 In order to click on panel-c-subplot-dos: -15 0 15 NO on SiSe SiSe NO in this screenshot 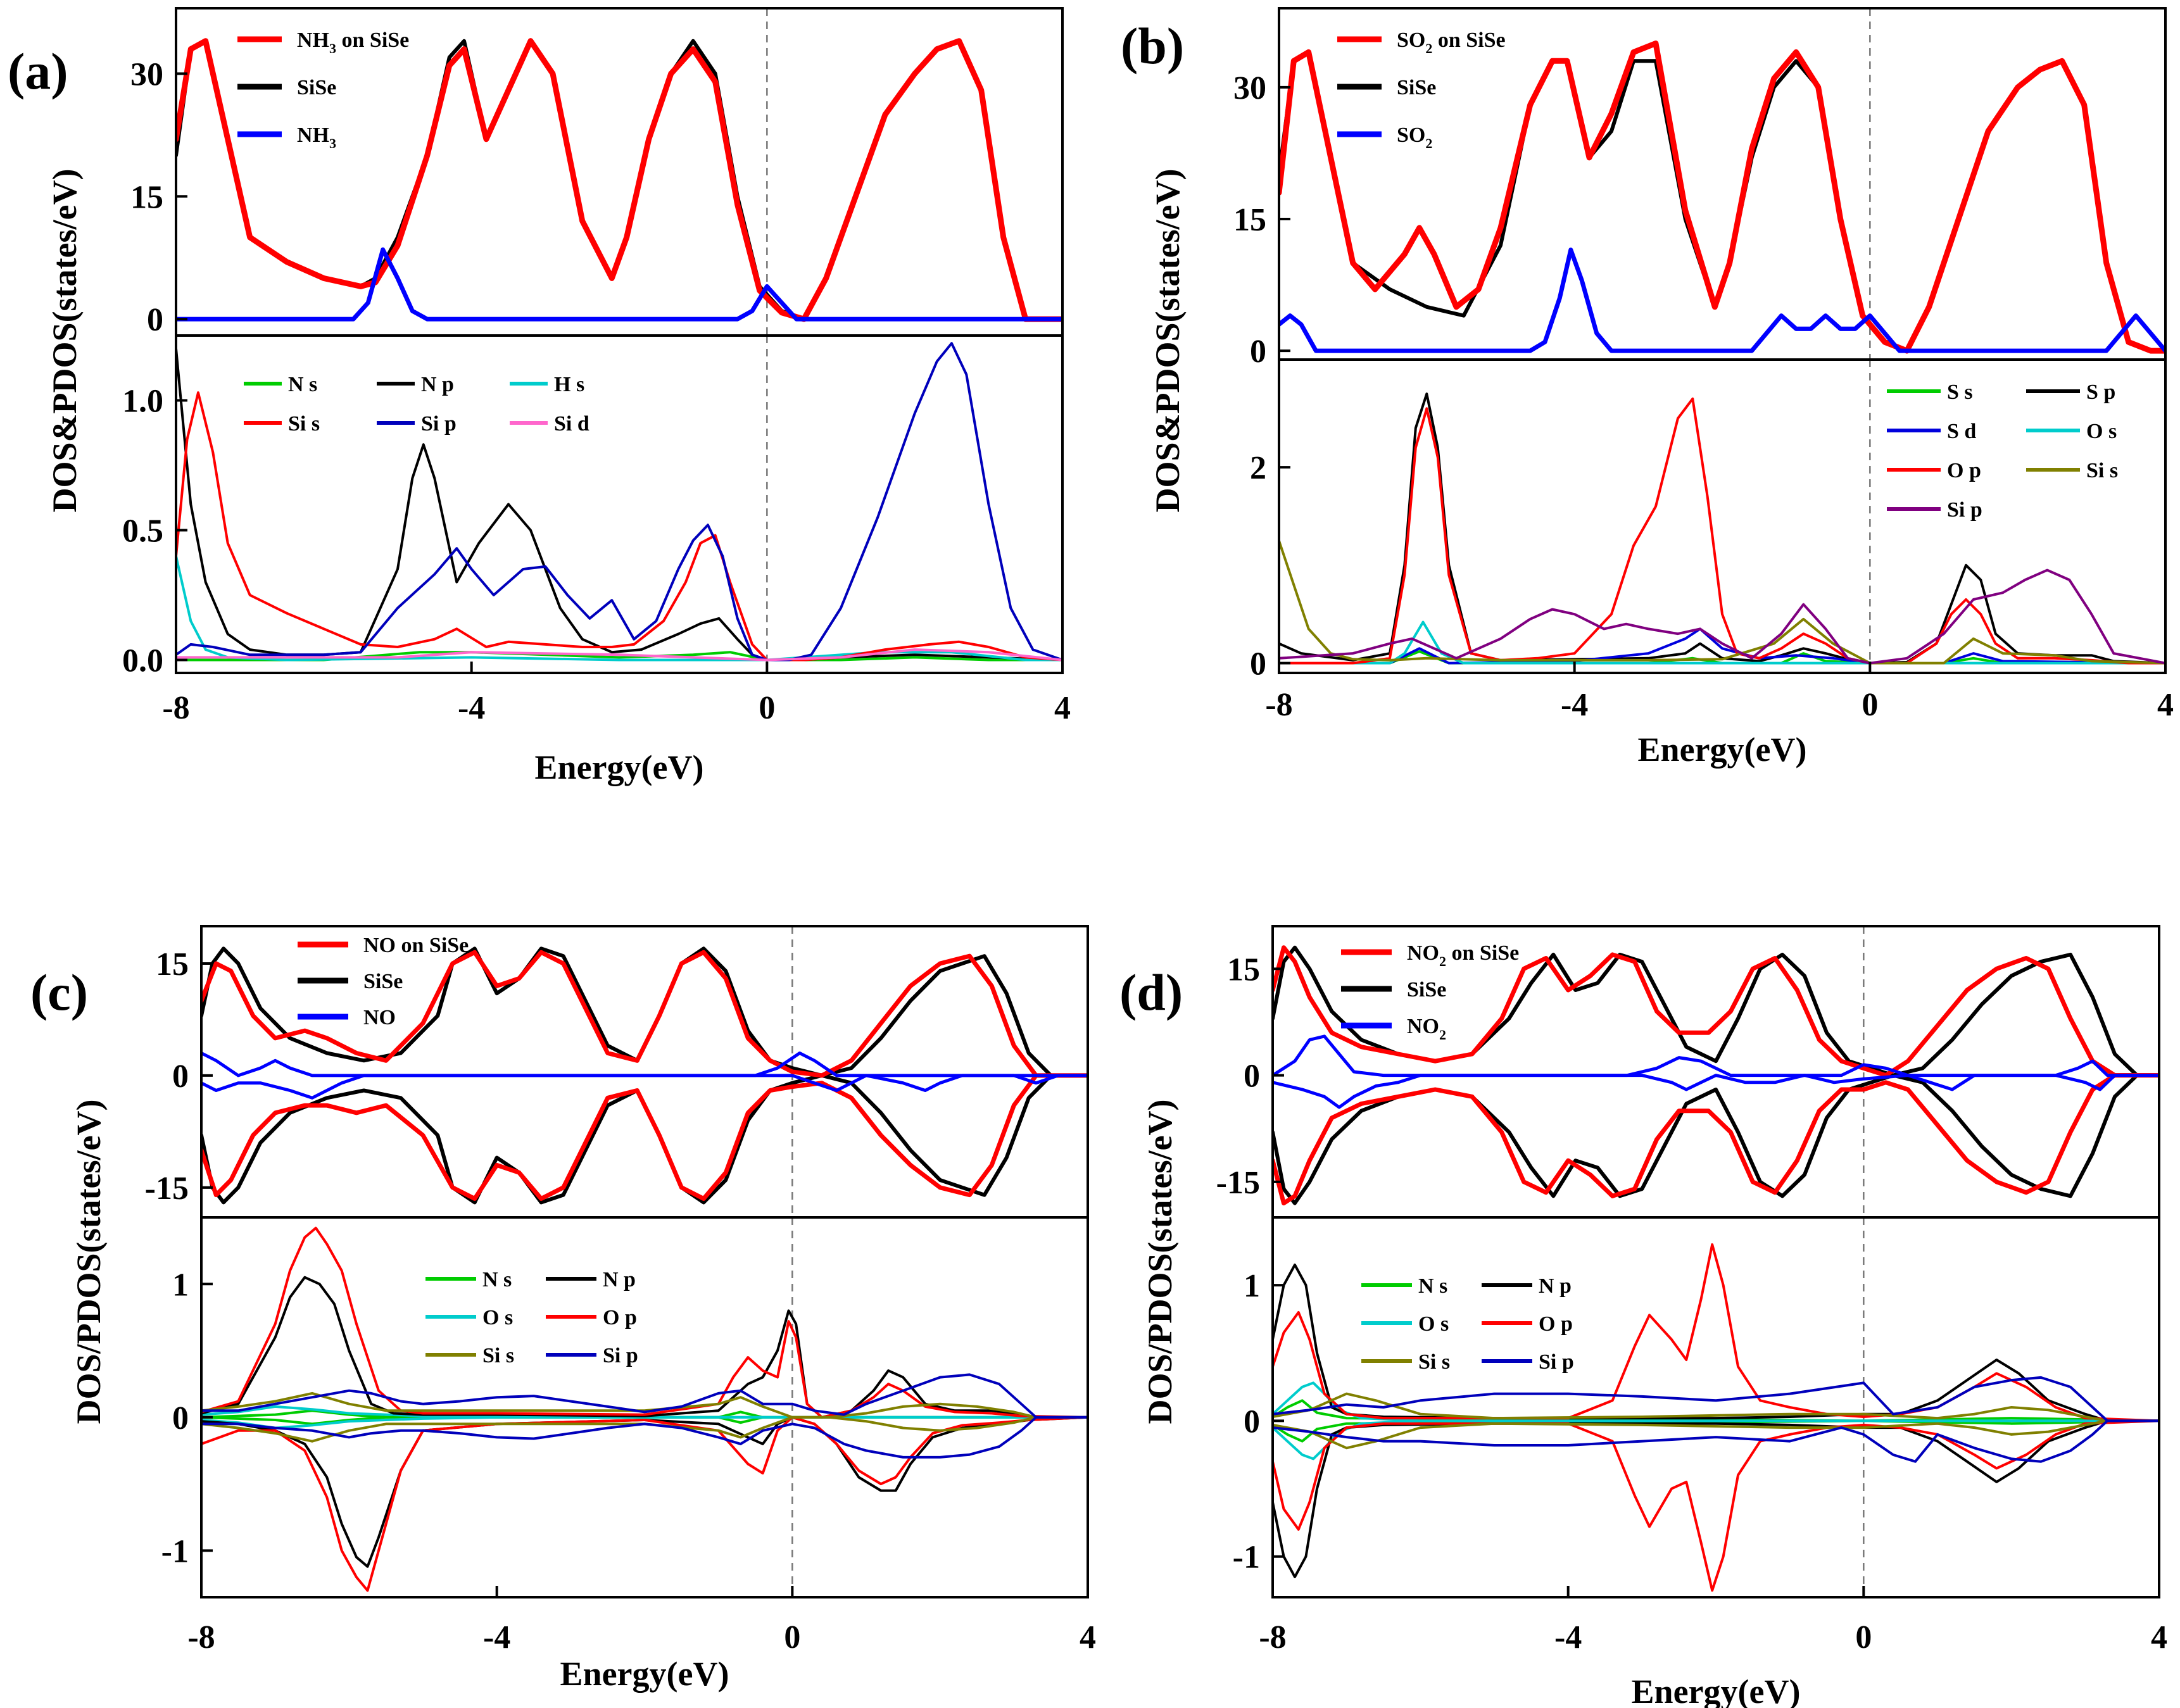, I will do `click(616, 1071)`.